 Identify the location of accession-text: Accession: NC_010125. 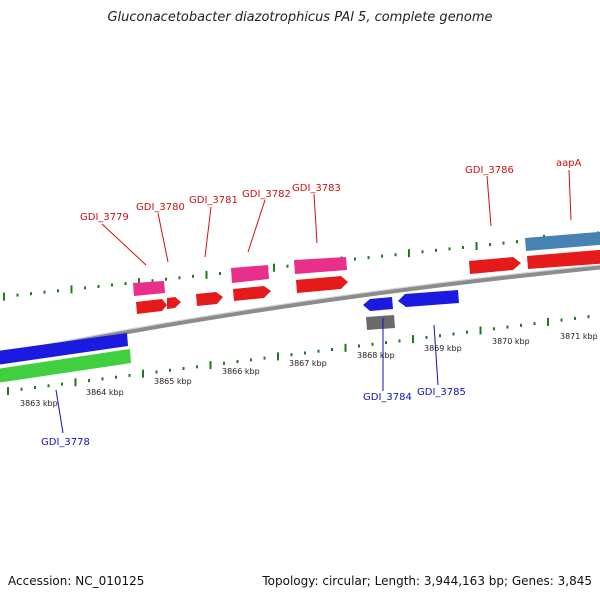
(76, 581).